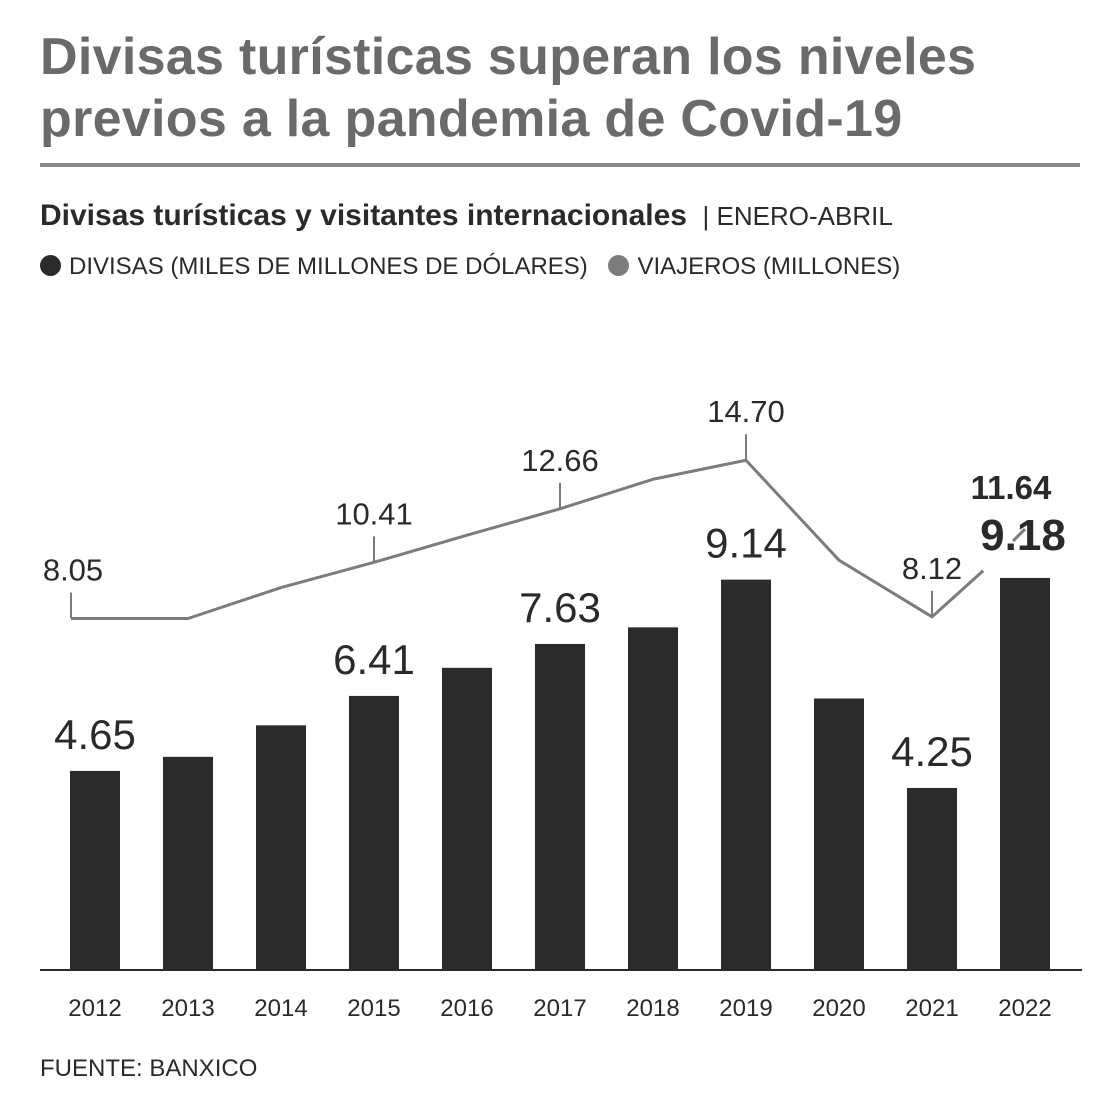 The image size is (1120, 1120). I want to click on x-tick-label-2018: 2018, so click(652, 1008).